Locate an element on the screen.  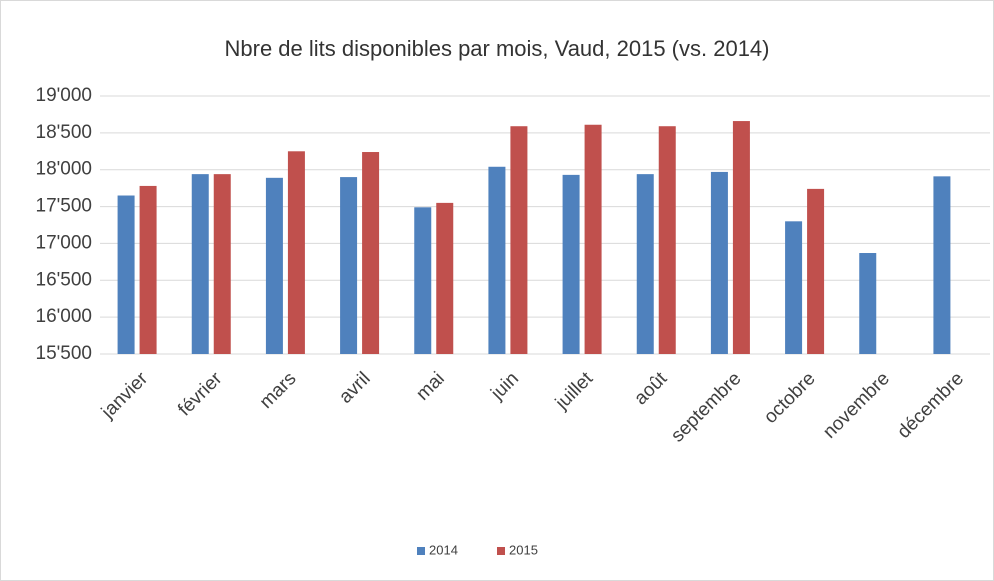
legend-label: 2015 is located at coordinates (523, 549).